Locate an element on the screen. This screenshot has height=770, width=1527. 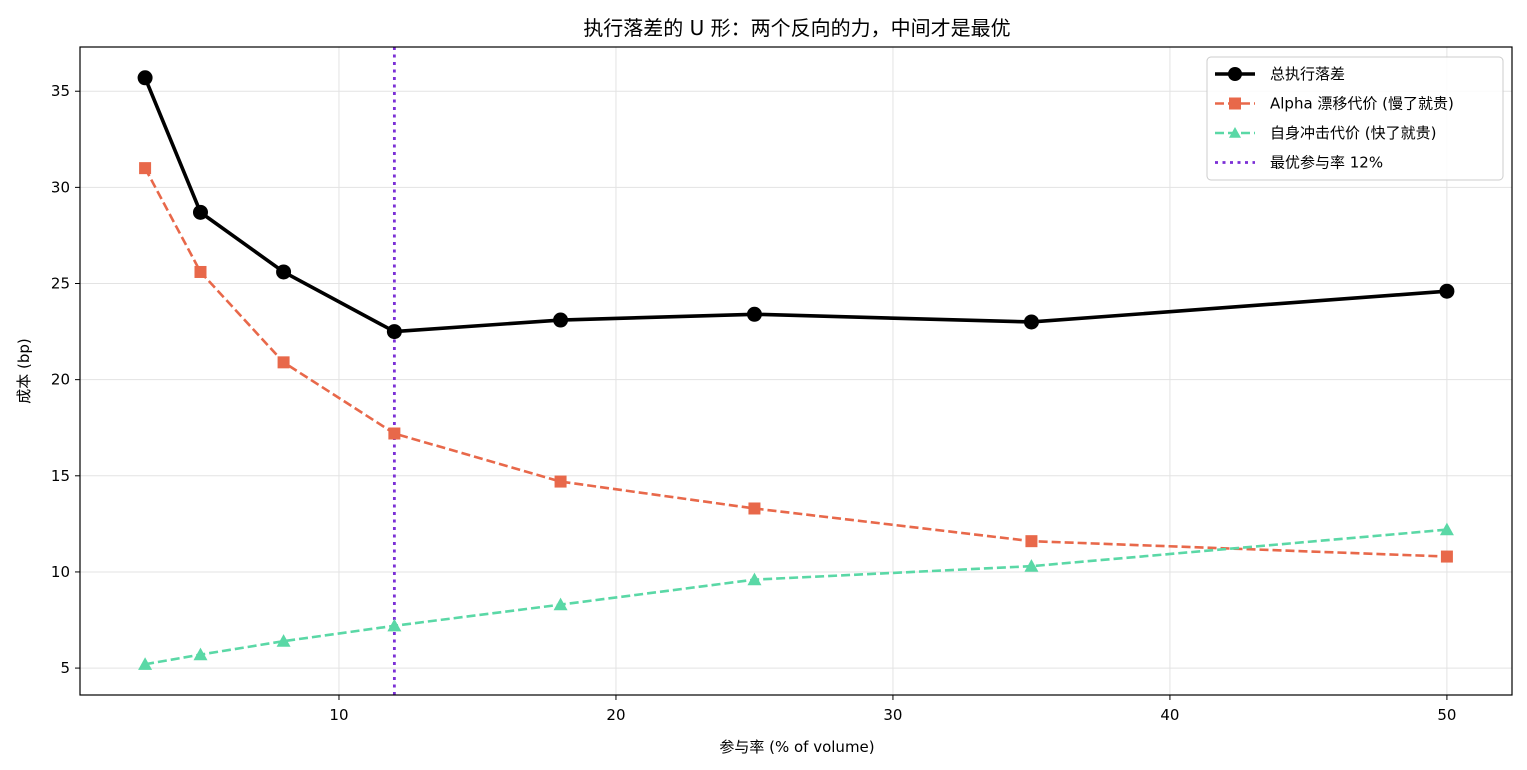
x-tick-label: 40 is located at coordinates (1169, 715).